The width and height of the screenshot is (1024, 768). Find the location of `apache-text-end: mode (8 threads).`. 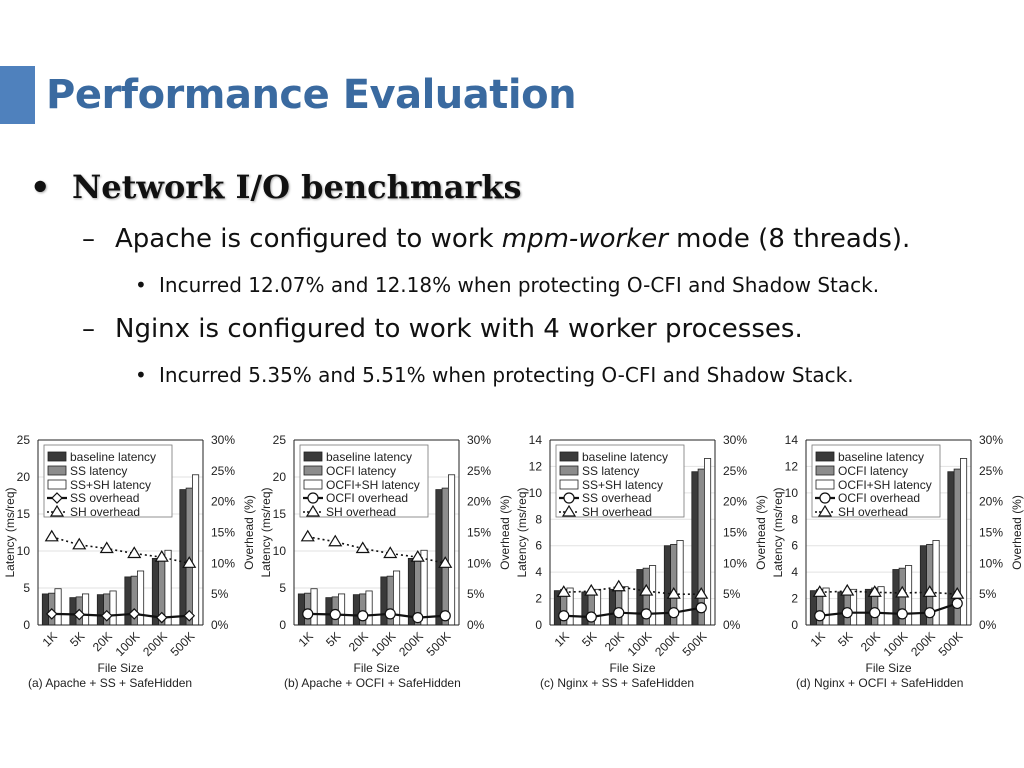

apache-text-end: mode (8 threads). is located at coordinates (789, 239).